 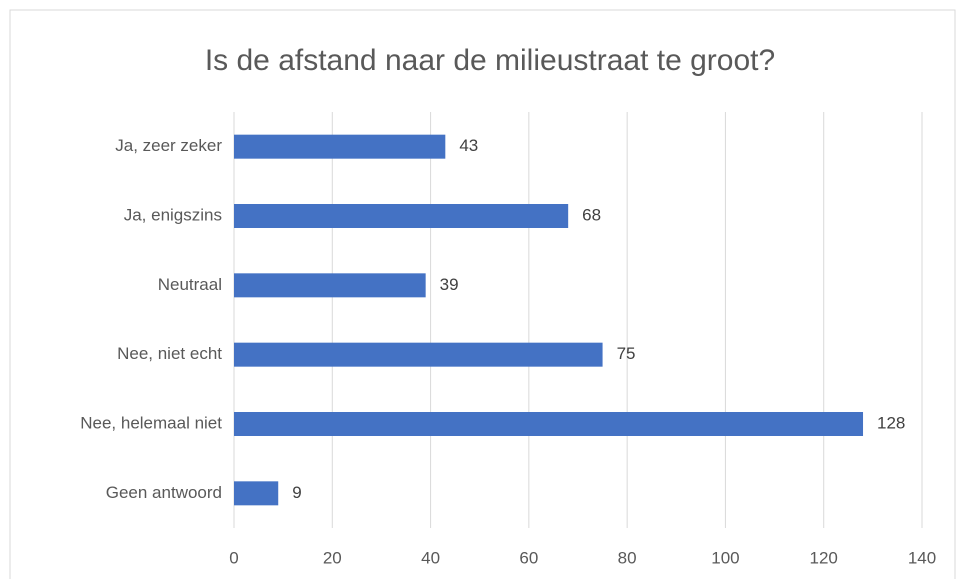 I want to click on y-tick-label: Nee, niet echt, so click(x=169, y=353).